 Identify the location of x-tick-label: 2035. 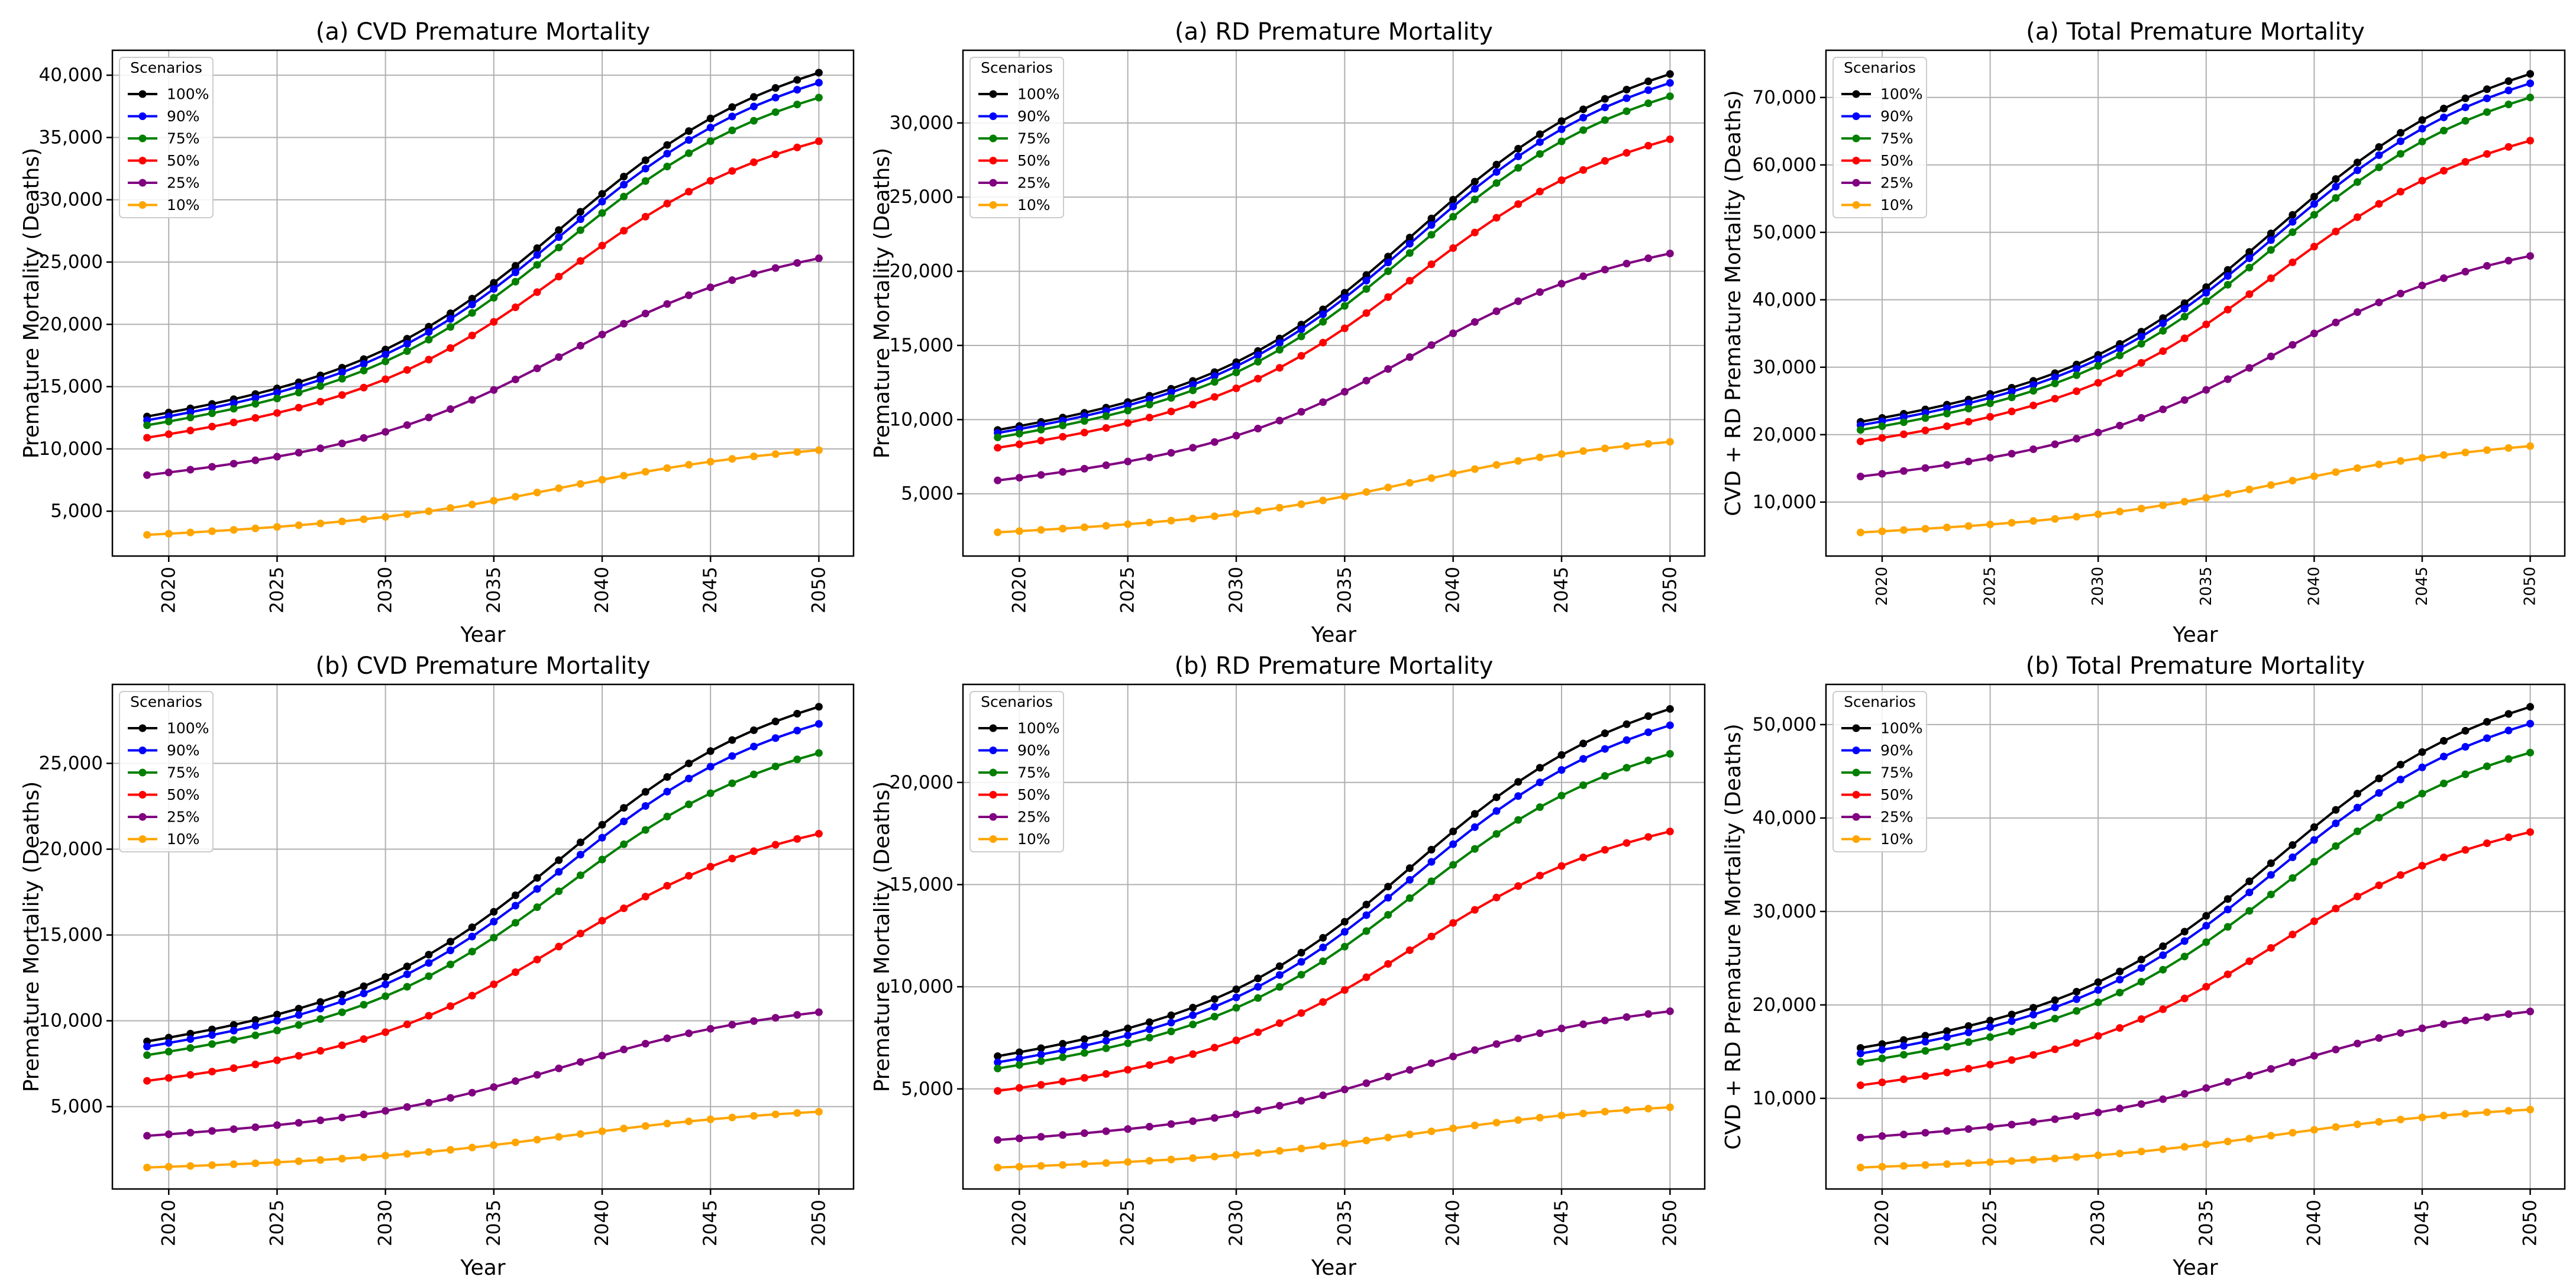
(494, 590).